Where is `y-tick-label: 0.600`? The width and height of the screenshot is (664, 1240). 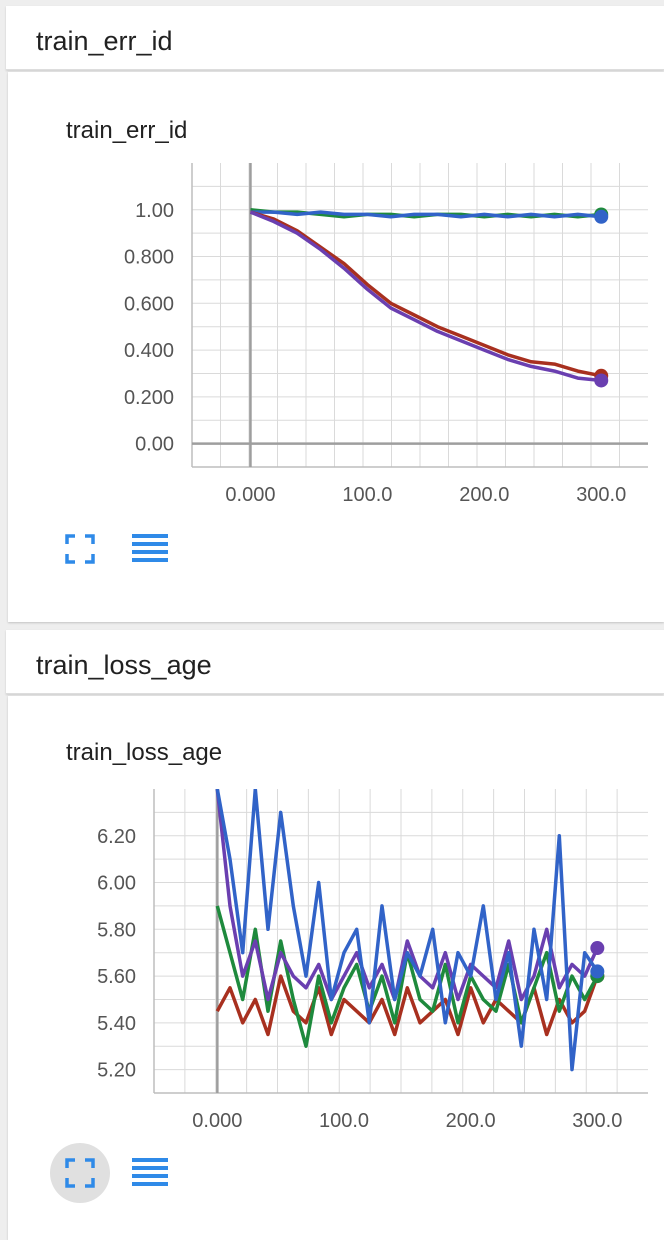 y-tick-label: 0.600 is located at coordinates (149, 304).